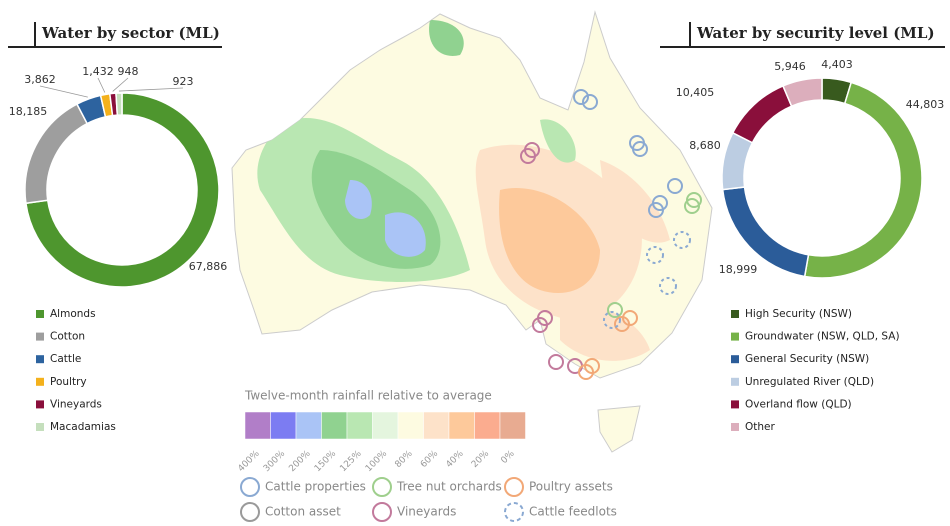 The width and height of the screenshot is (950, 526). What do you see at coordinates (455, 460) in the screenshot?
I see `scale-label: 40%` at bounding box center [455, 460].